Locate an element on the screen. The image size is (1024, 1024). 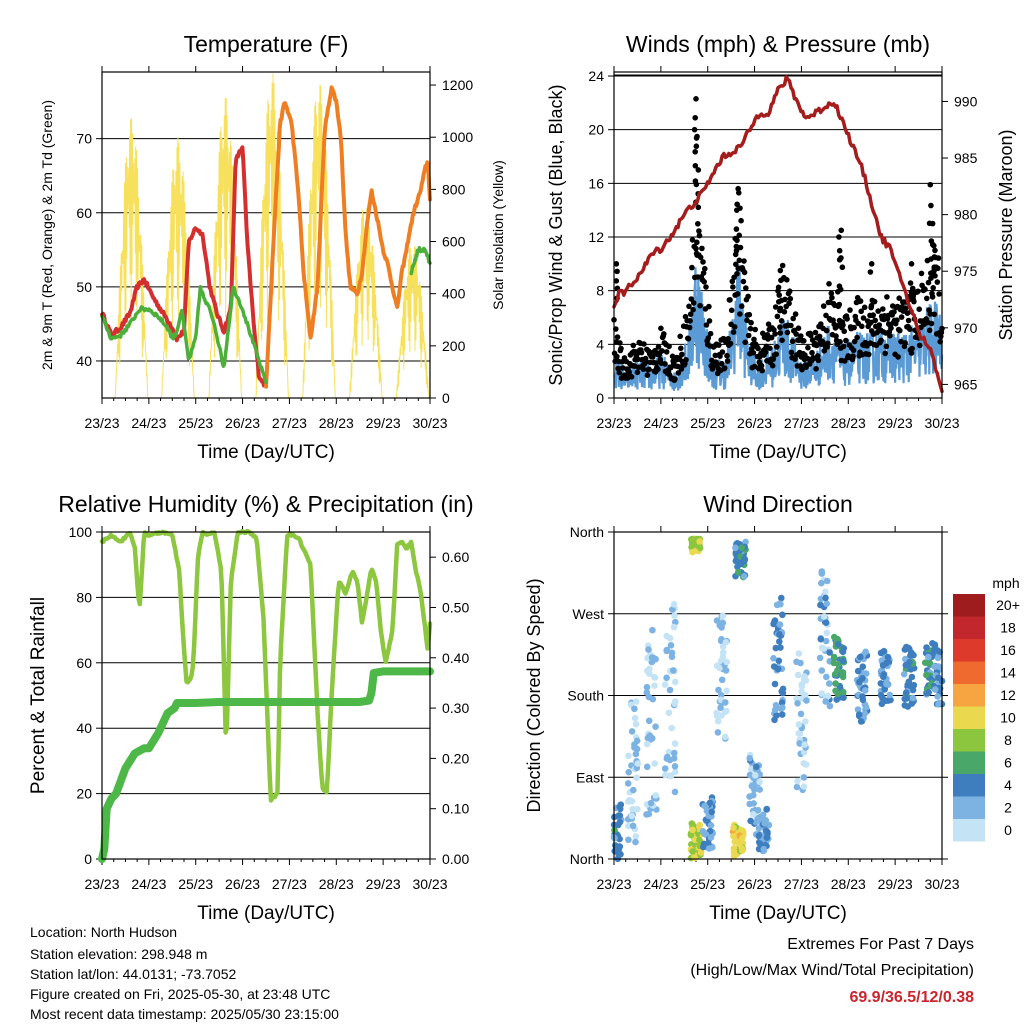
y-tick-label: West is located at coordinates (588, 614).